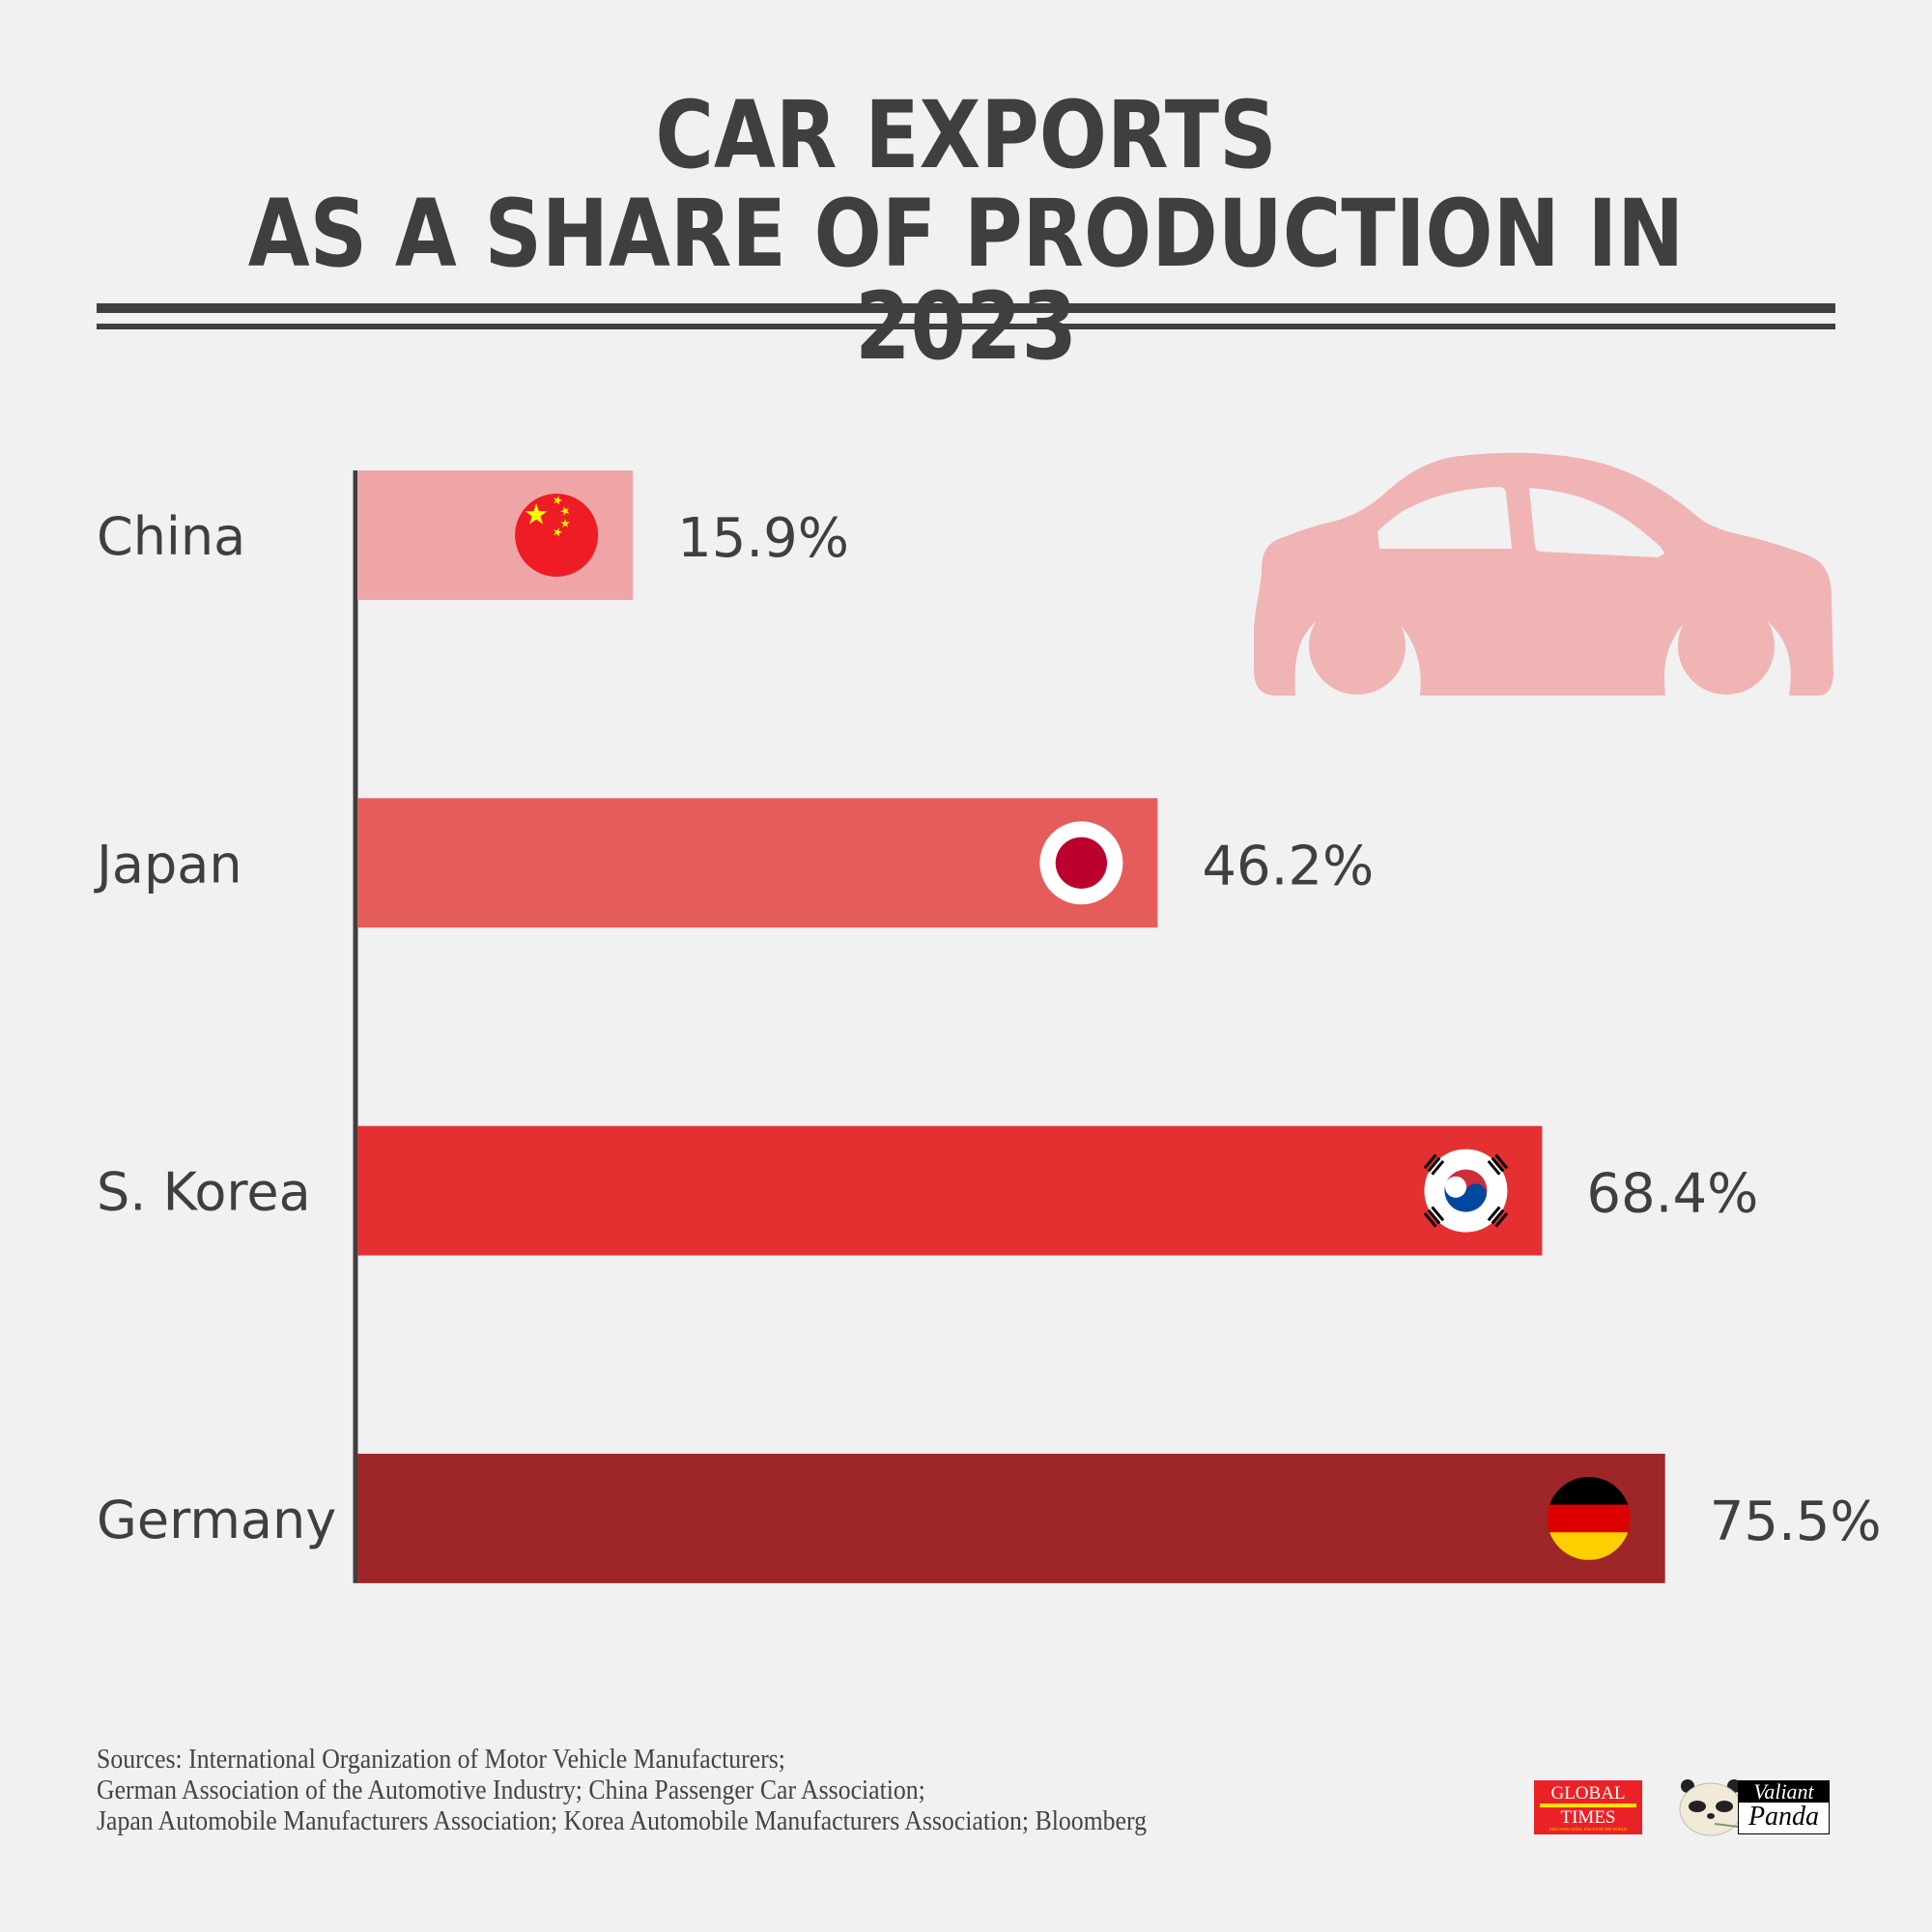  What do you see at coordinates (763, 538) in the screenshot?
I see `value-label: 15.9%` at bounding box center [763, 538].